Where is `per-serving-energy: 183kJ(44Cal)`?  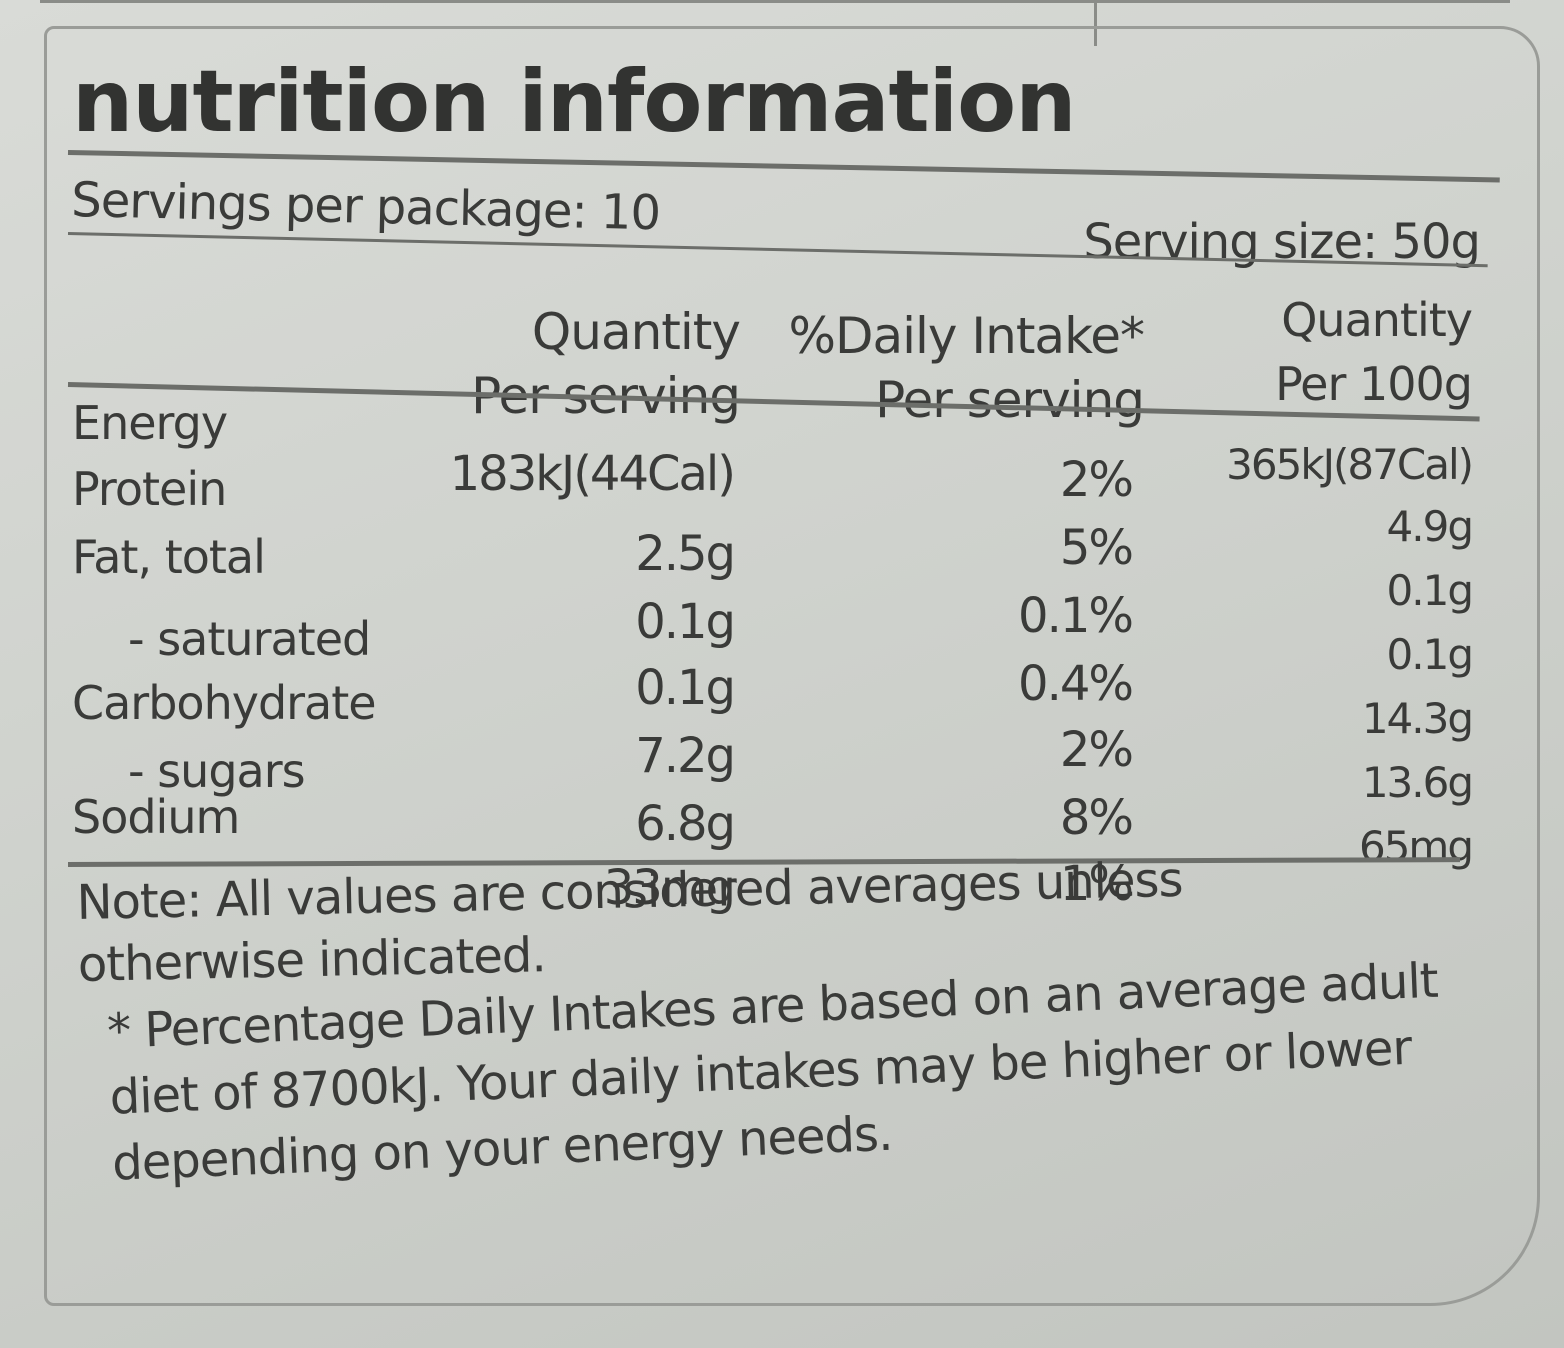 per-serving-energy: 183kJ(44Cal) is located at coordinates (592, 474).